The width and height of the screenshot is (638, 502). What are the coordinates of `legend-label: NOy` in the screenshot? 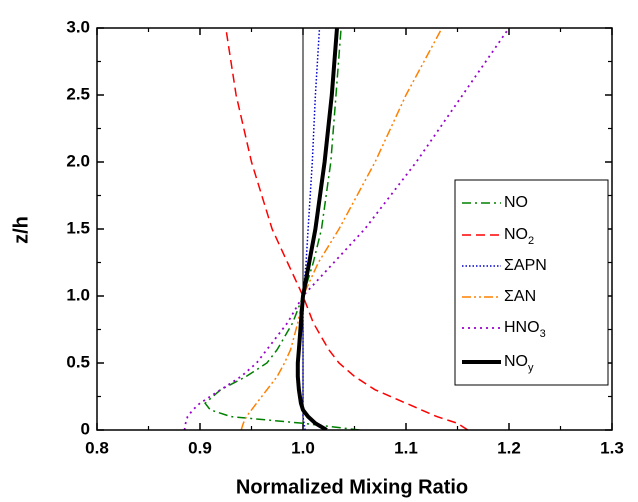 It's located at (519, 363).